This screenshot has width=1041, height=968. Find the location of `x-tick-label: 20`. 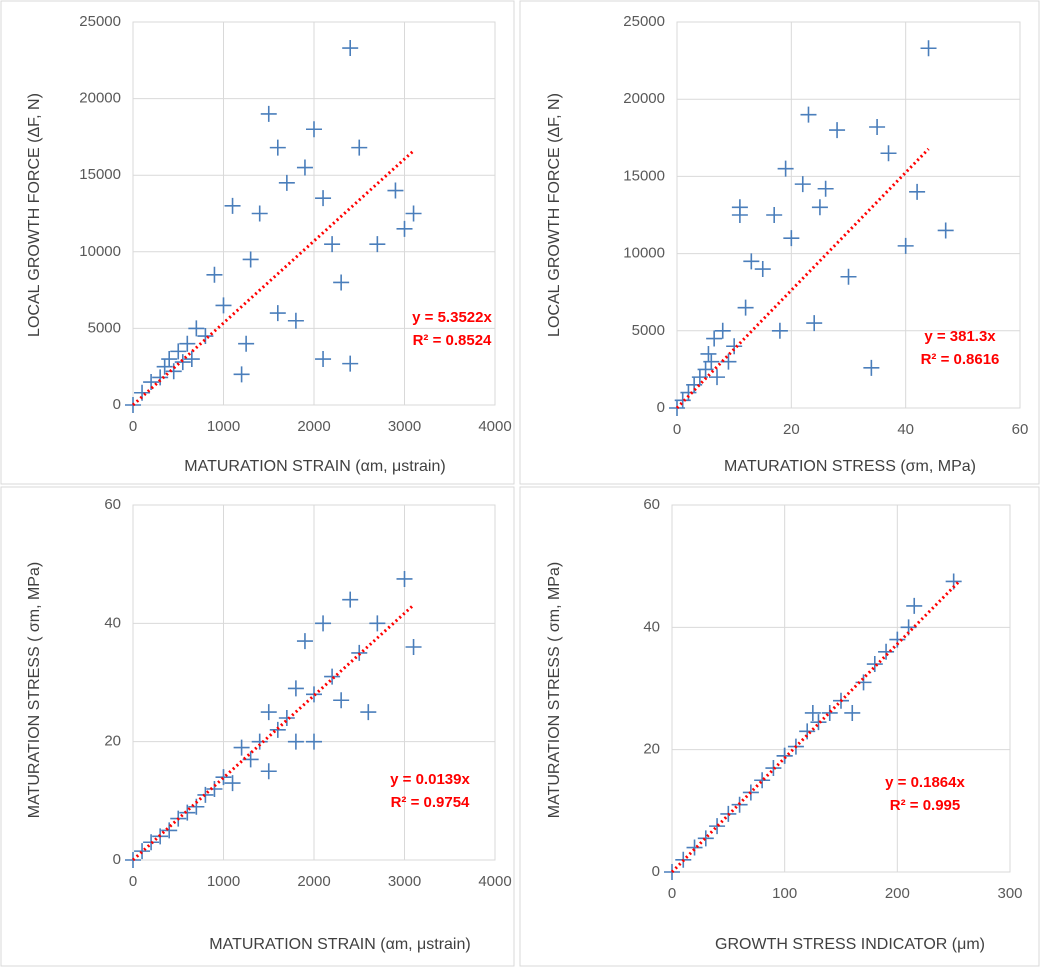

x-tick-label: 20 is located at coordinates (791, 429).